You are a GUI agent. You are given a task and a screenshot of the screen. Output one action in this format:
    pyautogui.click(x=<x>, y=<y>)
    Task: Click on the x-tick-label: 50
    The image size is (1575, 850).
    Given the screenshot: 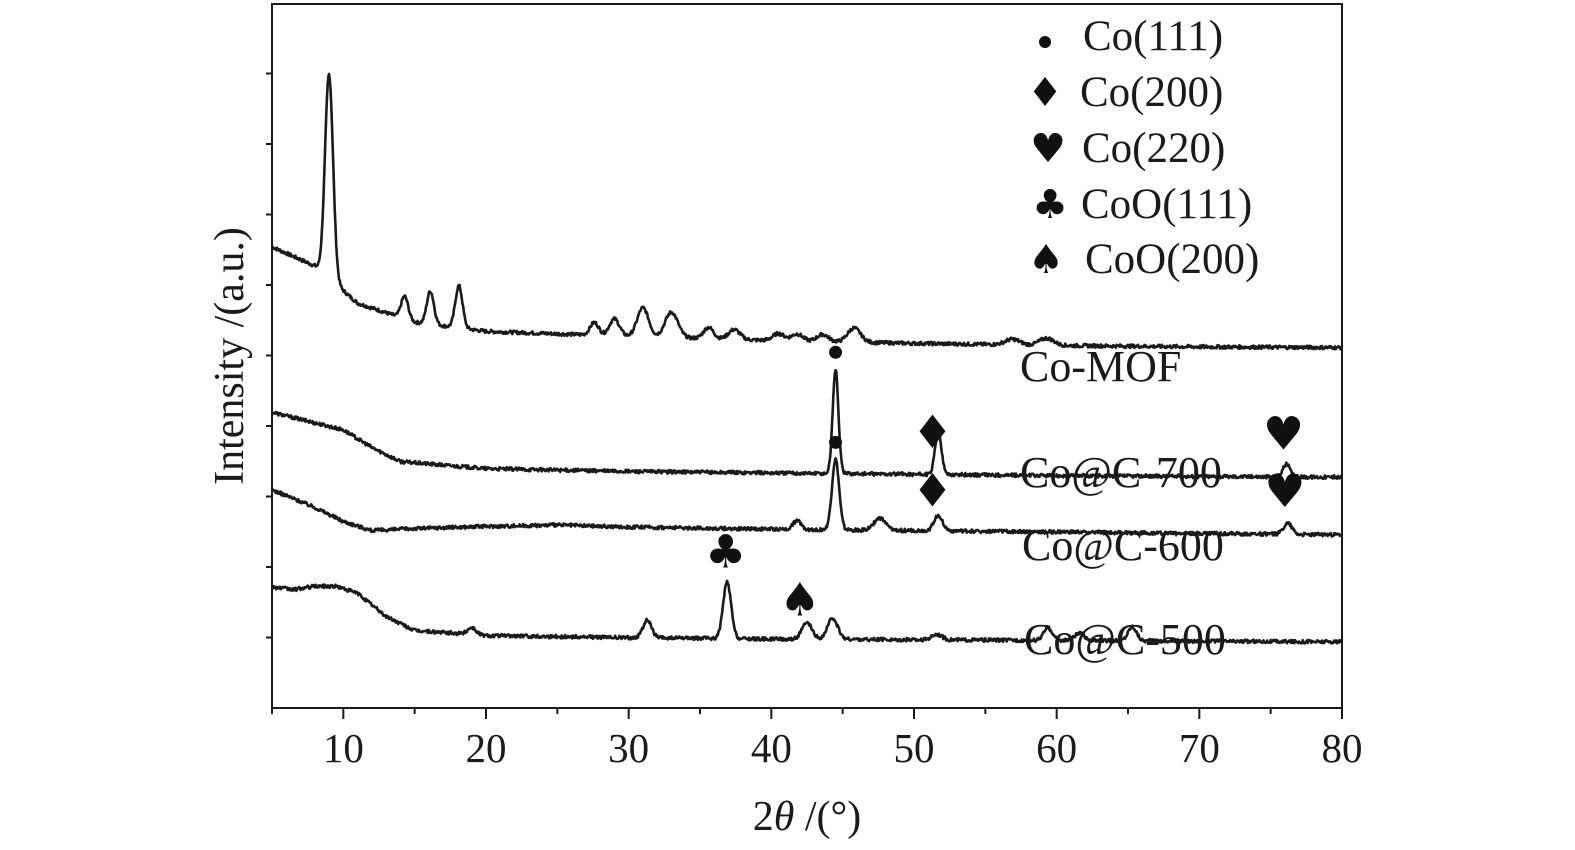 What is the action you would take?
    pyautogui.click(x=914, y=748)
    